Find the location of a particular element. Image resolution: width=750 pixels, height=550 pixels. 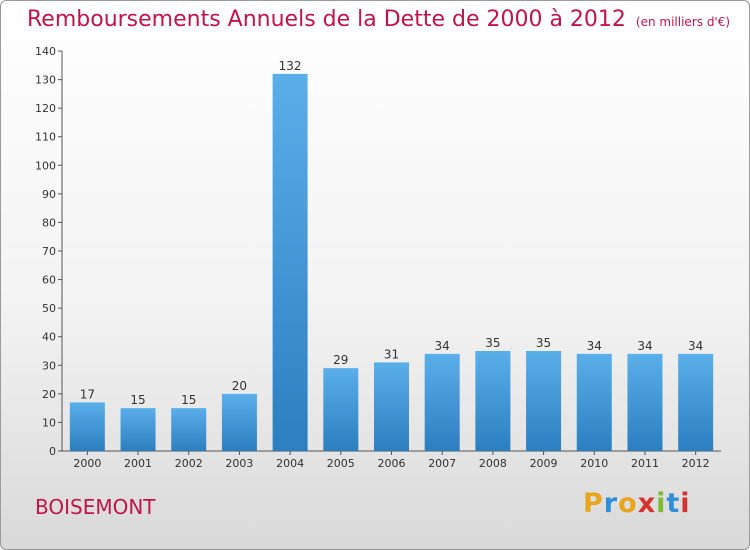

logo-letter: r is located at coordinates (611, 503).